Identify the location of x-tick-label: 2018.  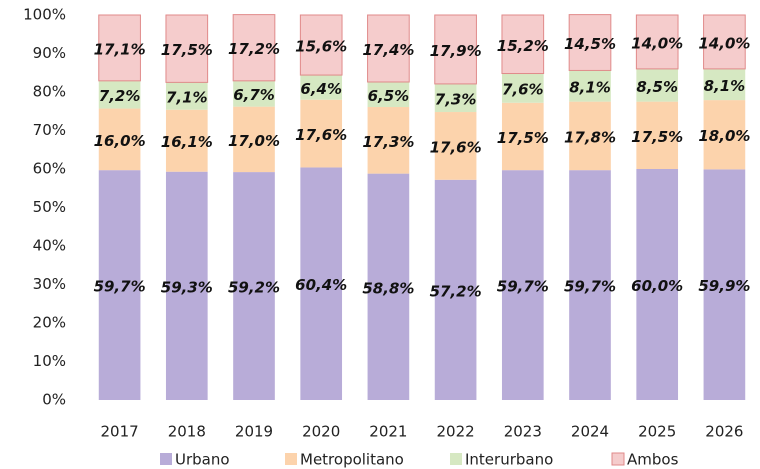
(187, 432).